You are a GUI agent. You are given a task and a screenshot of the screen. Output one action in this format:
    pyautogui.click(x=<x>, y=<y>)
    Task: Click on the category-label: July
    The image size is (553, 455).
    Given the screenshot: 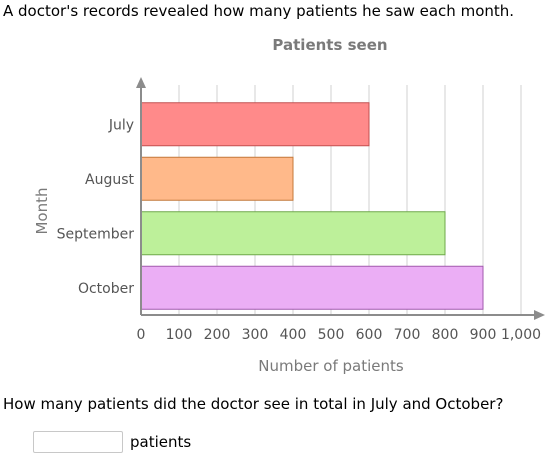 What is the action you would take?
    pyautogui.click(x=121, y=125)
    